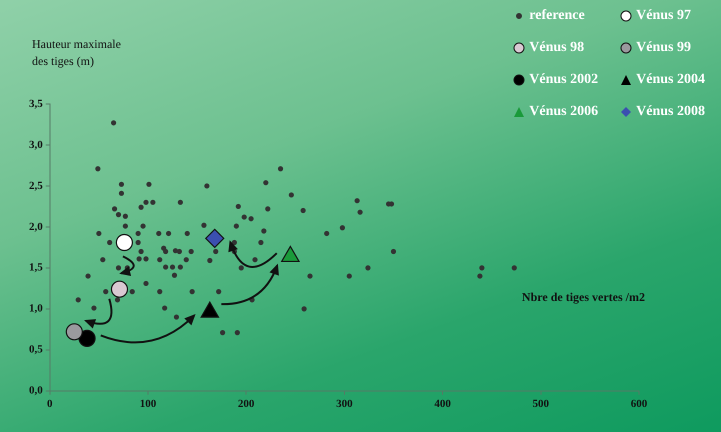 The width and height of the screenshot is (721, 432). What do you see at coordinates (557, 16) in the screenshot?
I see `legend-label: reference` at bounding box center [557, 16].